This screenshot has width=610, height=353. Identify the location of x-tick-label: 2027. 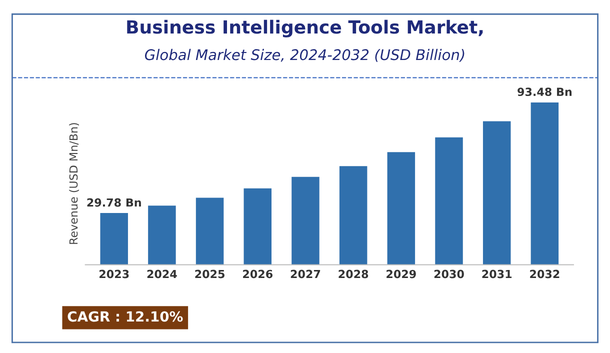
(305, 274).